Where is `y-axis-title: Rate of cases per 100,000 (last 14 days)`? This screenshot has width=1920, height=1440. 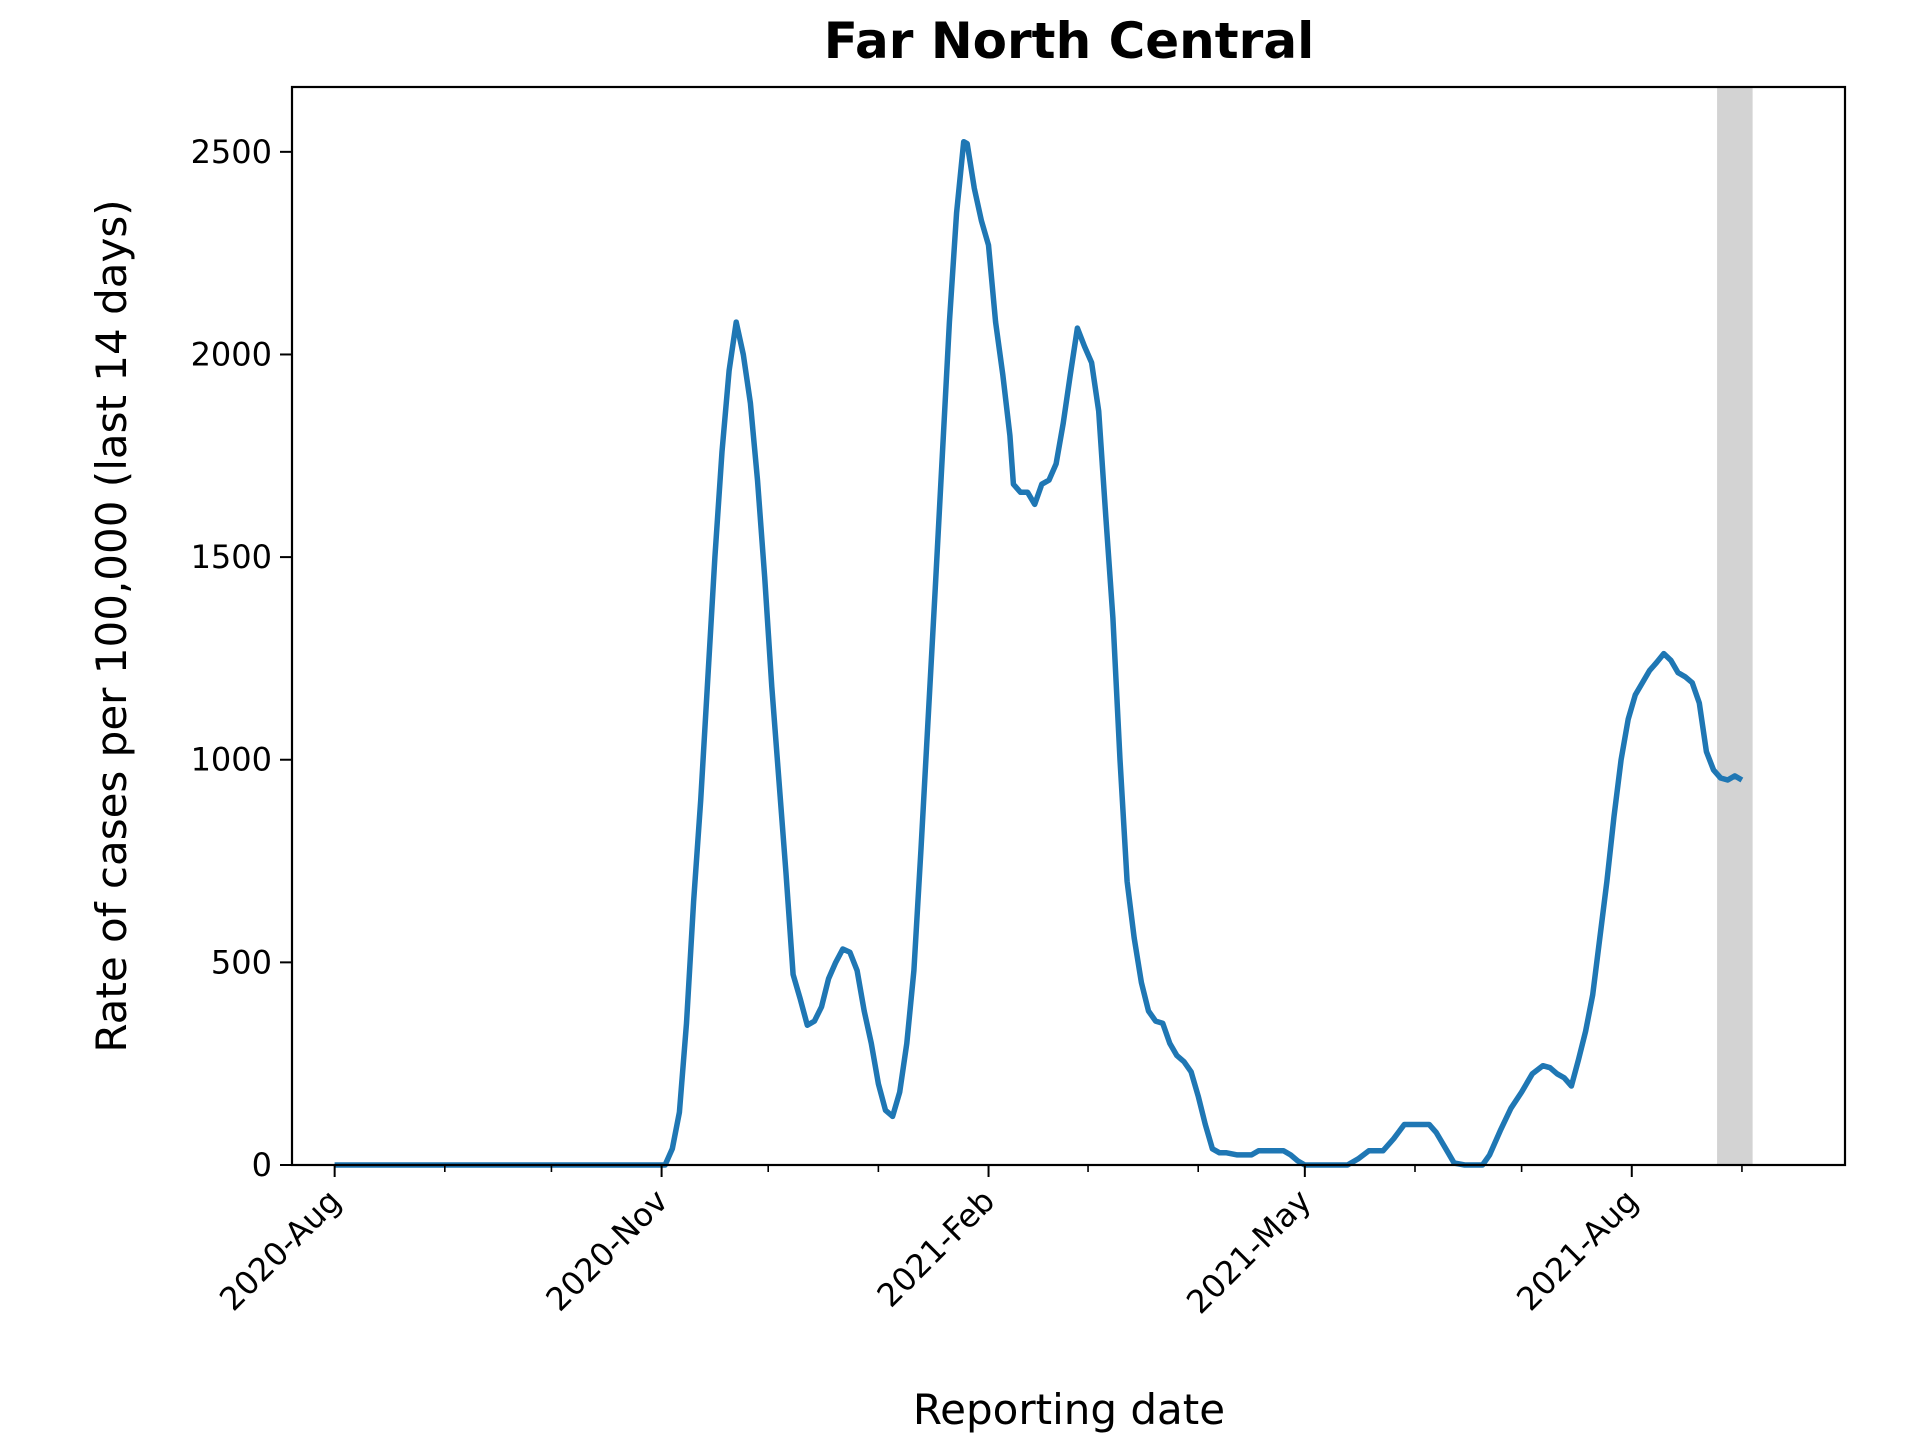
y-axis-title: Rate of cases per 100,000 (last 14 days) is located at coordinates (111, 625).